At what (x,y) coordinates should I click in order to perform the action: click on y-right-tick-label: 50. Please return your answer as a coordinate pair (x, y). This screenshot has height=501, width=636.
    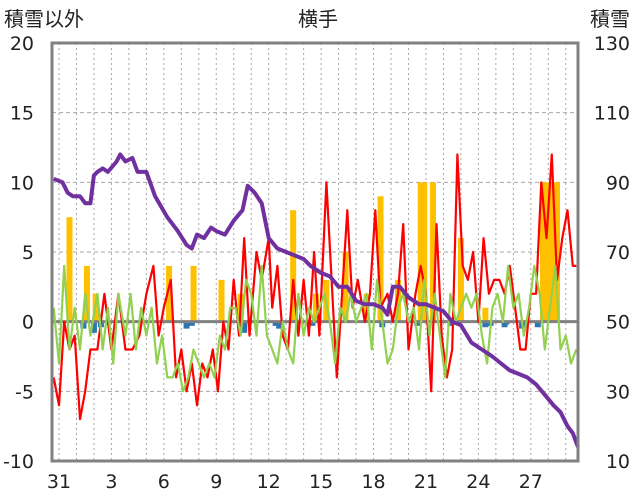
    Looking at the image, I should click on (618, 323).